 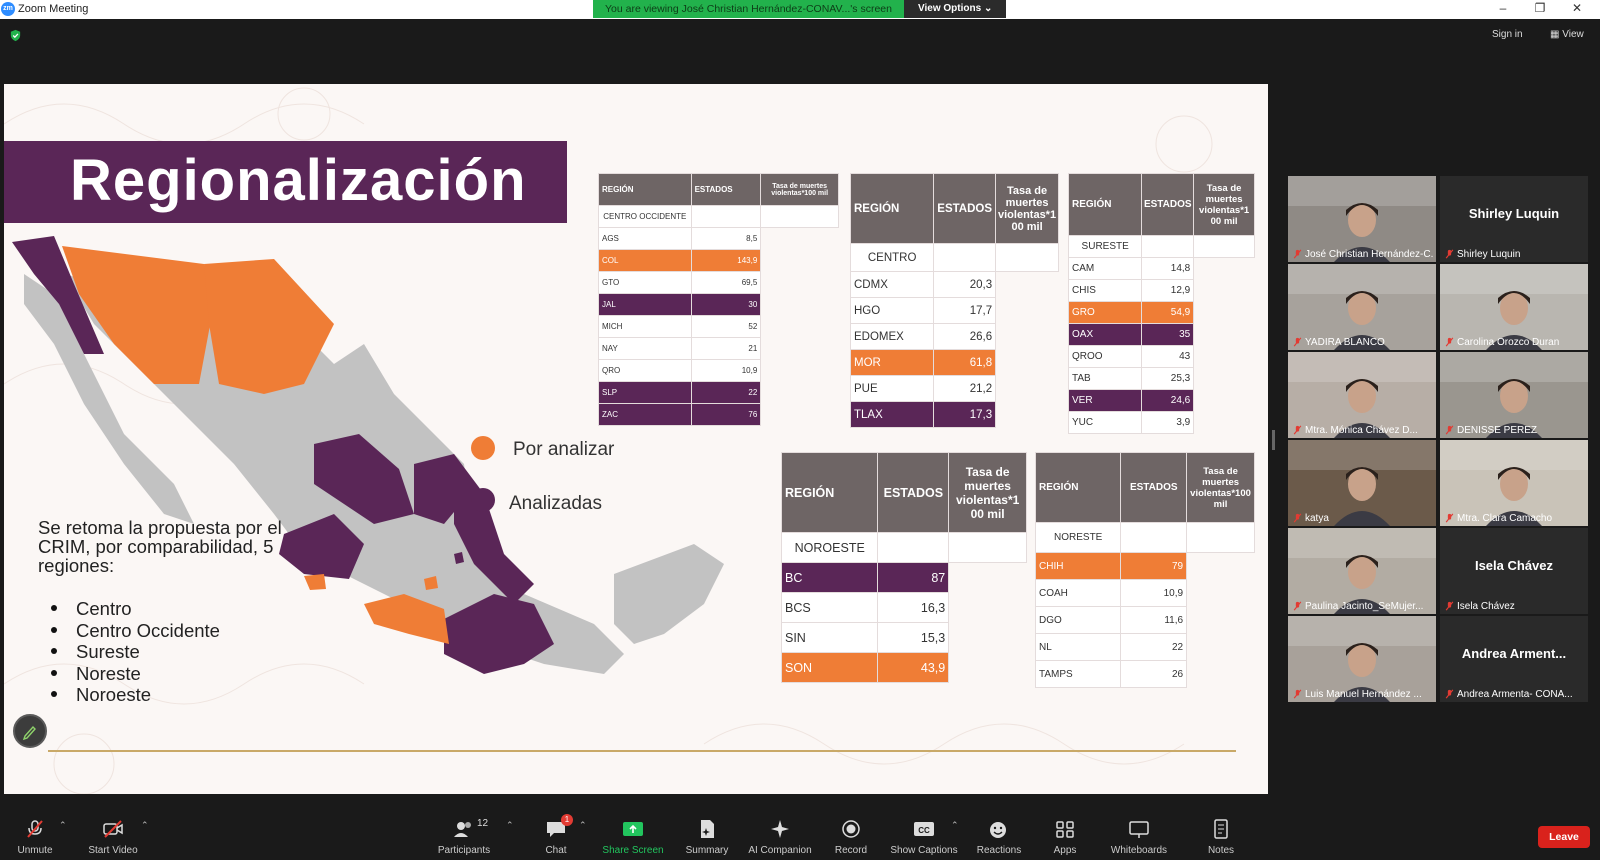 I want to click on apps-button: Apps, so click(x=1065, y=836).